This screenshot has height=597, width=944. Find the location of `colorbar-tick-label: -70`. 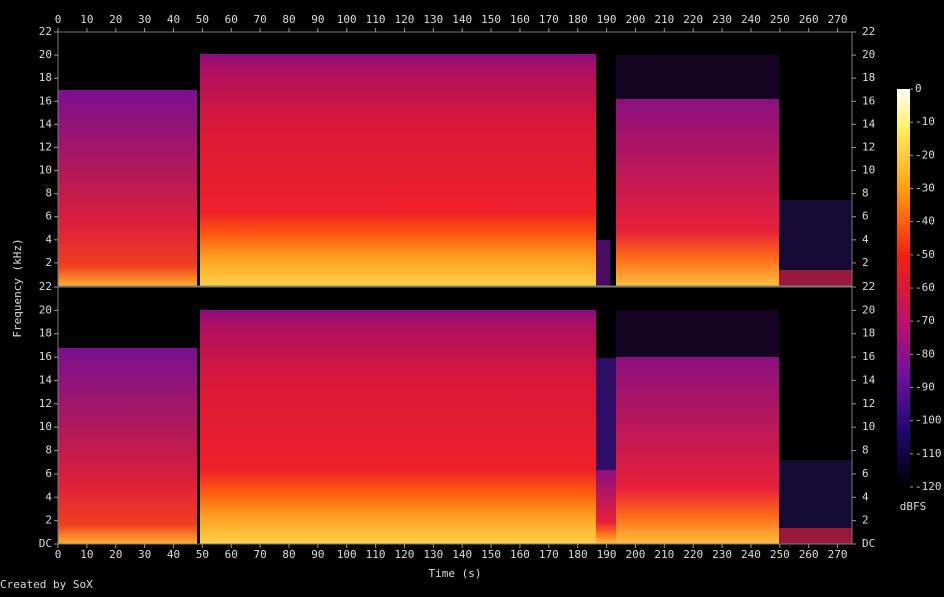

colorbar-tick-label: -70 is located at coordinates (925, 320).